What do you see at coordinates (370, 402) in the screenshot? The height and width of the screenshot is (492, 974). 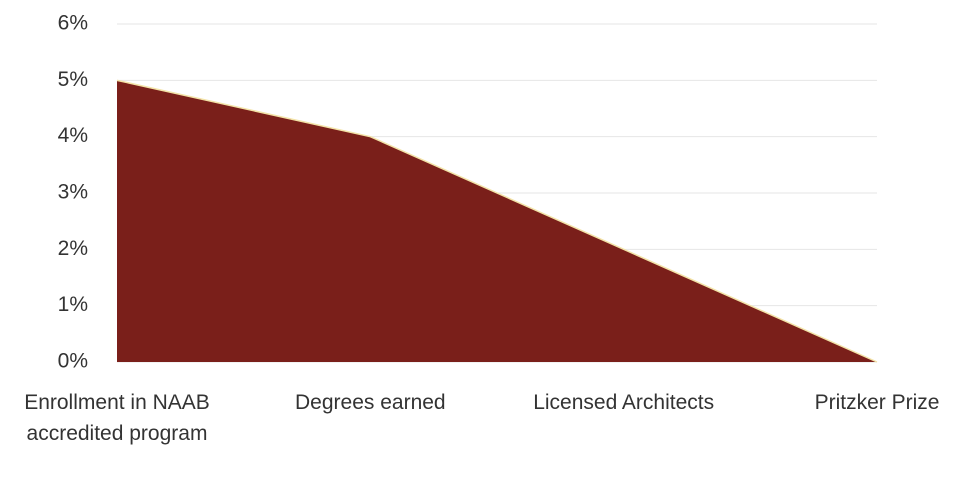 I see `x-tick-label: Degrees earned` at bounding box center [370, 402].